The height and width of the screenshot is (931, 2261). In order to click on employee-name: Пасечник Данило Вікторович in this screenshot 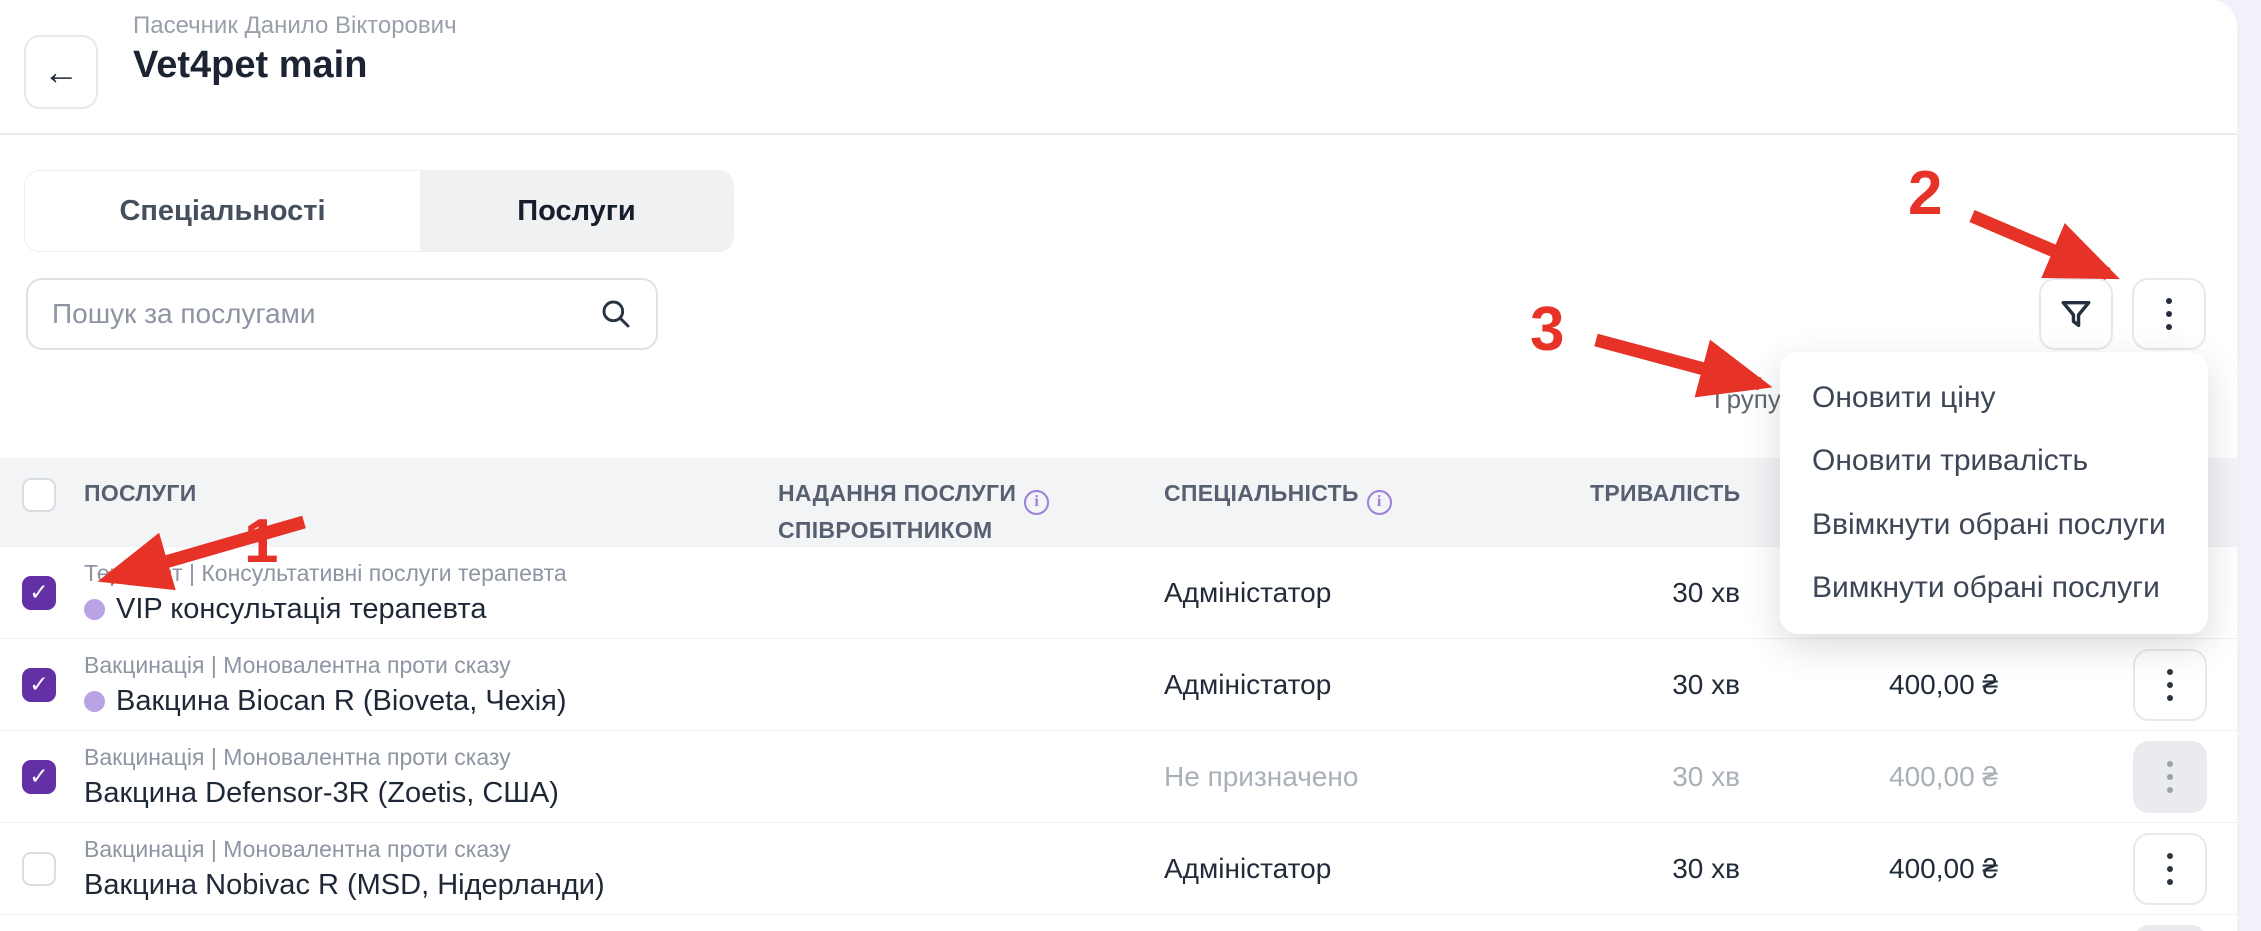, I will do `click(295, 25)`.